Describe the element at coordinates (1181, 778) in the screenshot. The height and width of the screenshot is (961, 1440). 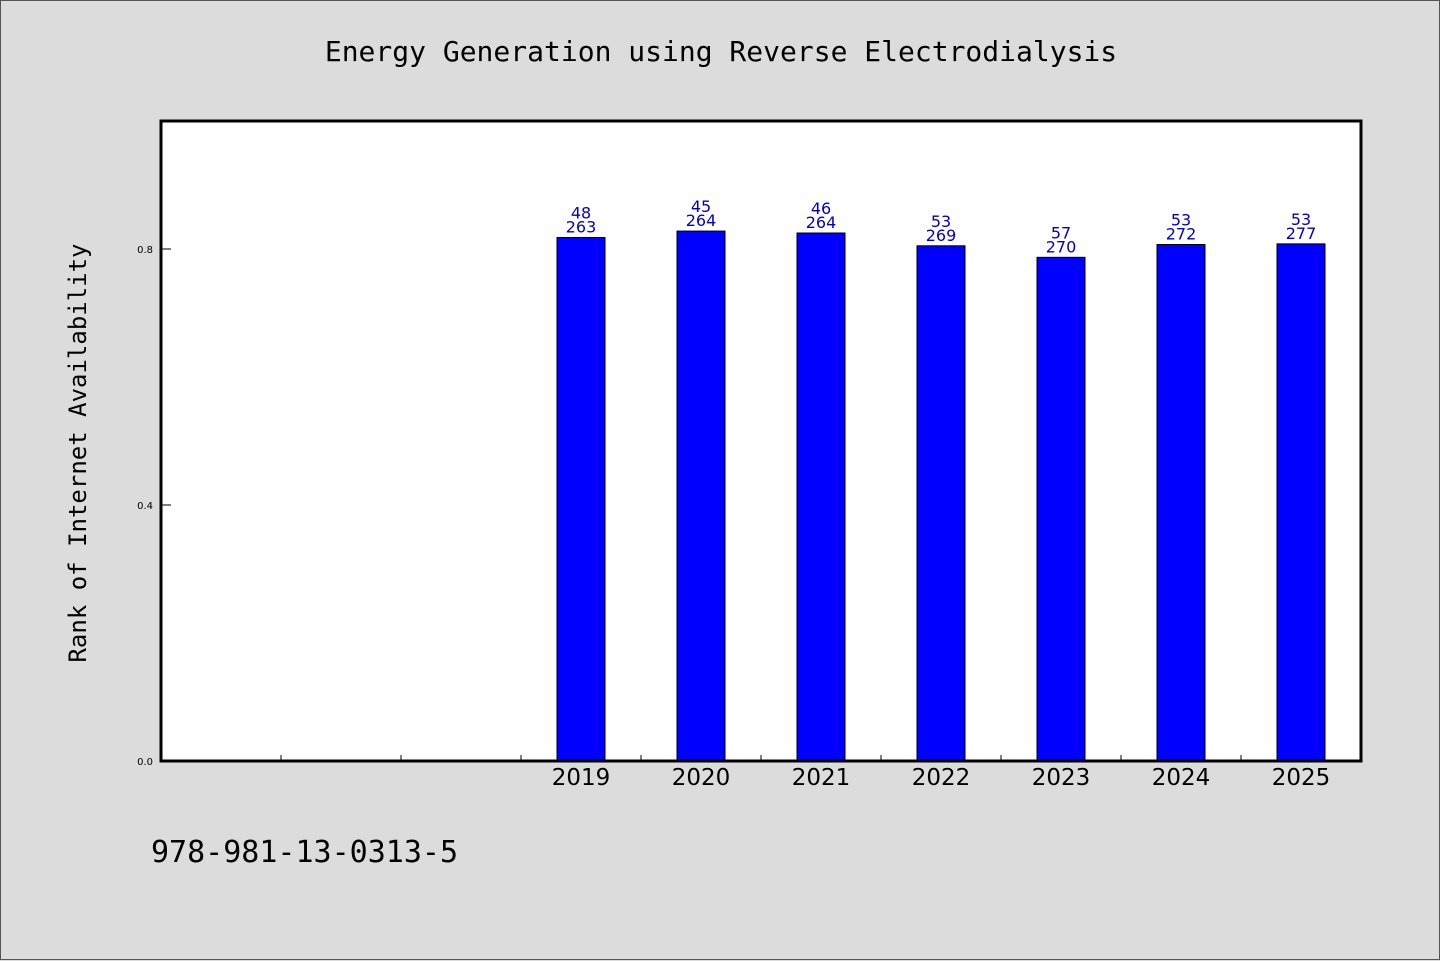
I see `x-category-label: 2024` at that location.